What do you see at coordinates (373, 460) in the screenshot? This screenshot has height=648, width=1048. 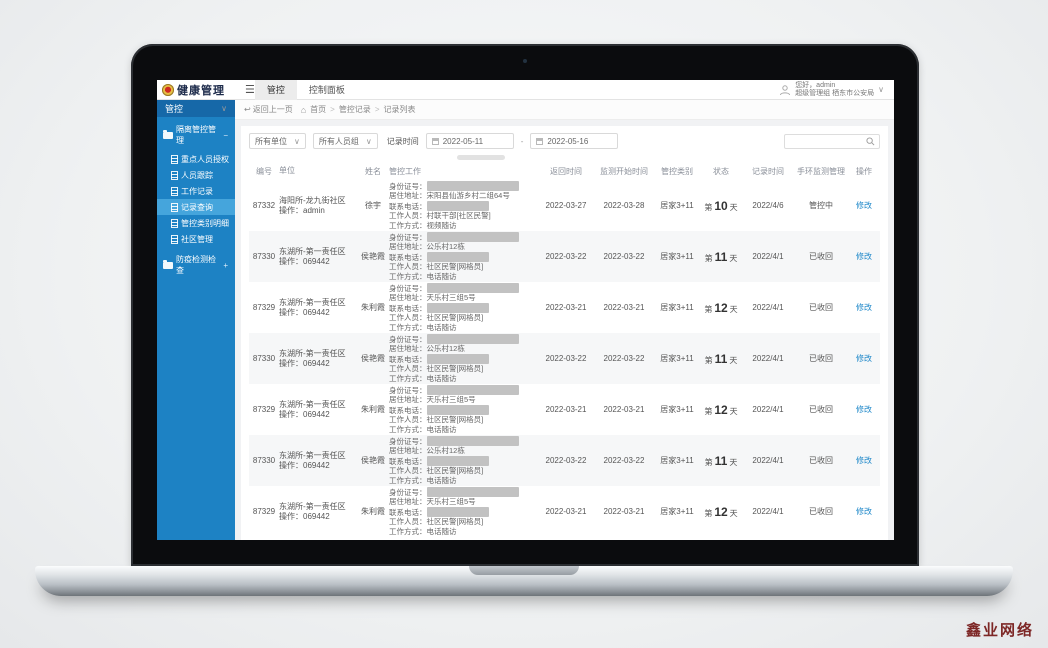 I see `row-person-name: 侯艳霞` at bounding box center [373, 460].